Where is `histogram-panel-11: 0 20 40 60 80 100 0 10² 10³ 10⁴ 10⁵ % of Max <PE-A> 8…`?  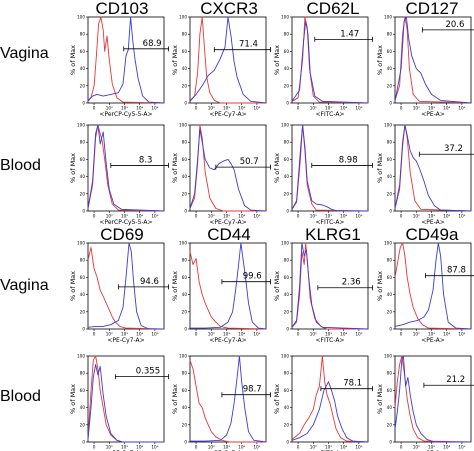
histogram-panel-11: 0 20 40 60 80 100 0 10² 10³ 10⁴ 10⁵ % of Max <PE-A> 8… is located at coordinates (425, 292).